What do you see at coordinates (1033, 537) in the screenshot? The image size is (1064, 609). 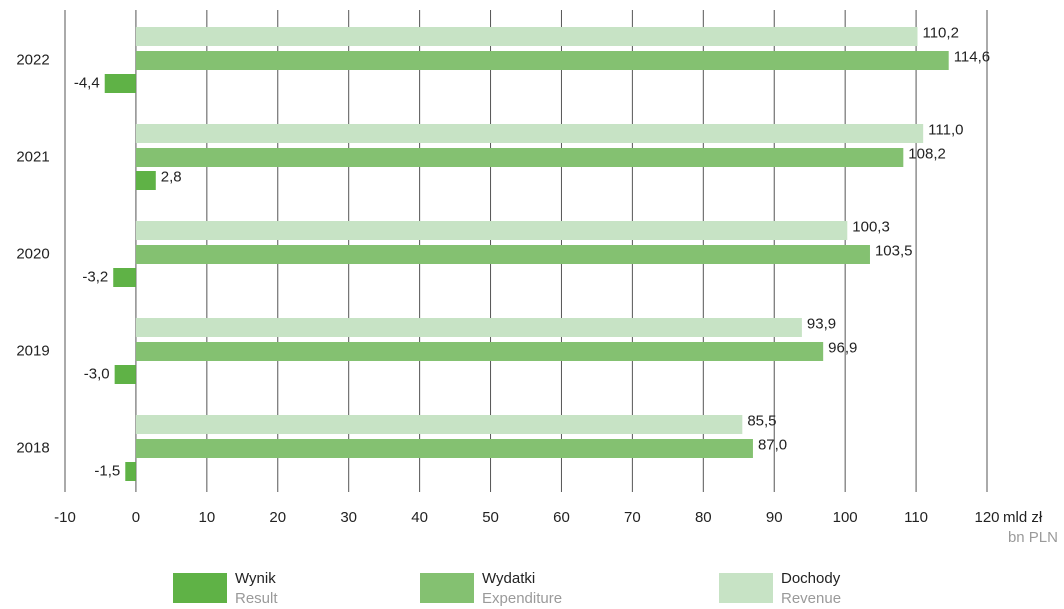 I see `x-unit-en: bn PLN` at bounding box center [1033, 537].